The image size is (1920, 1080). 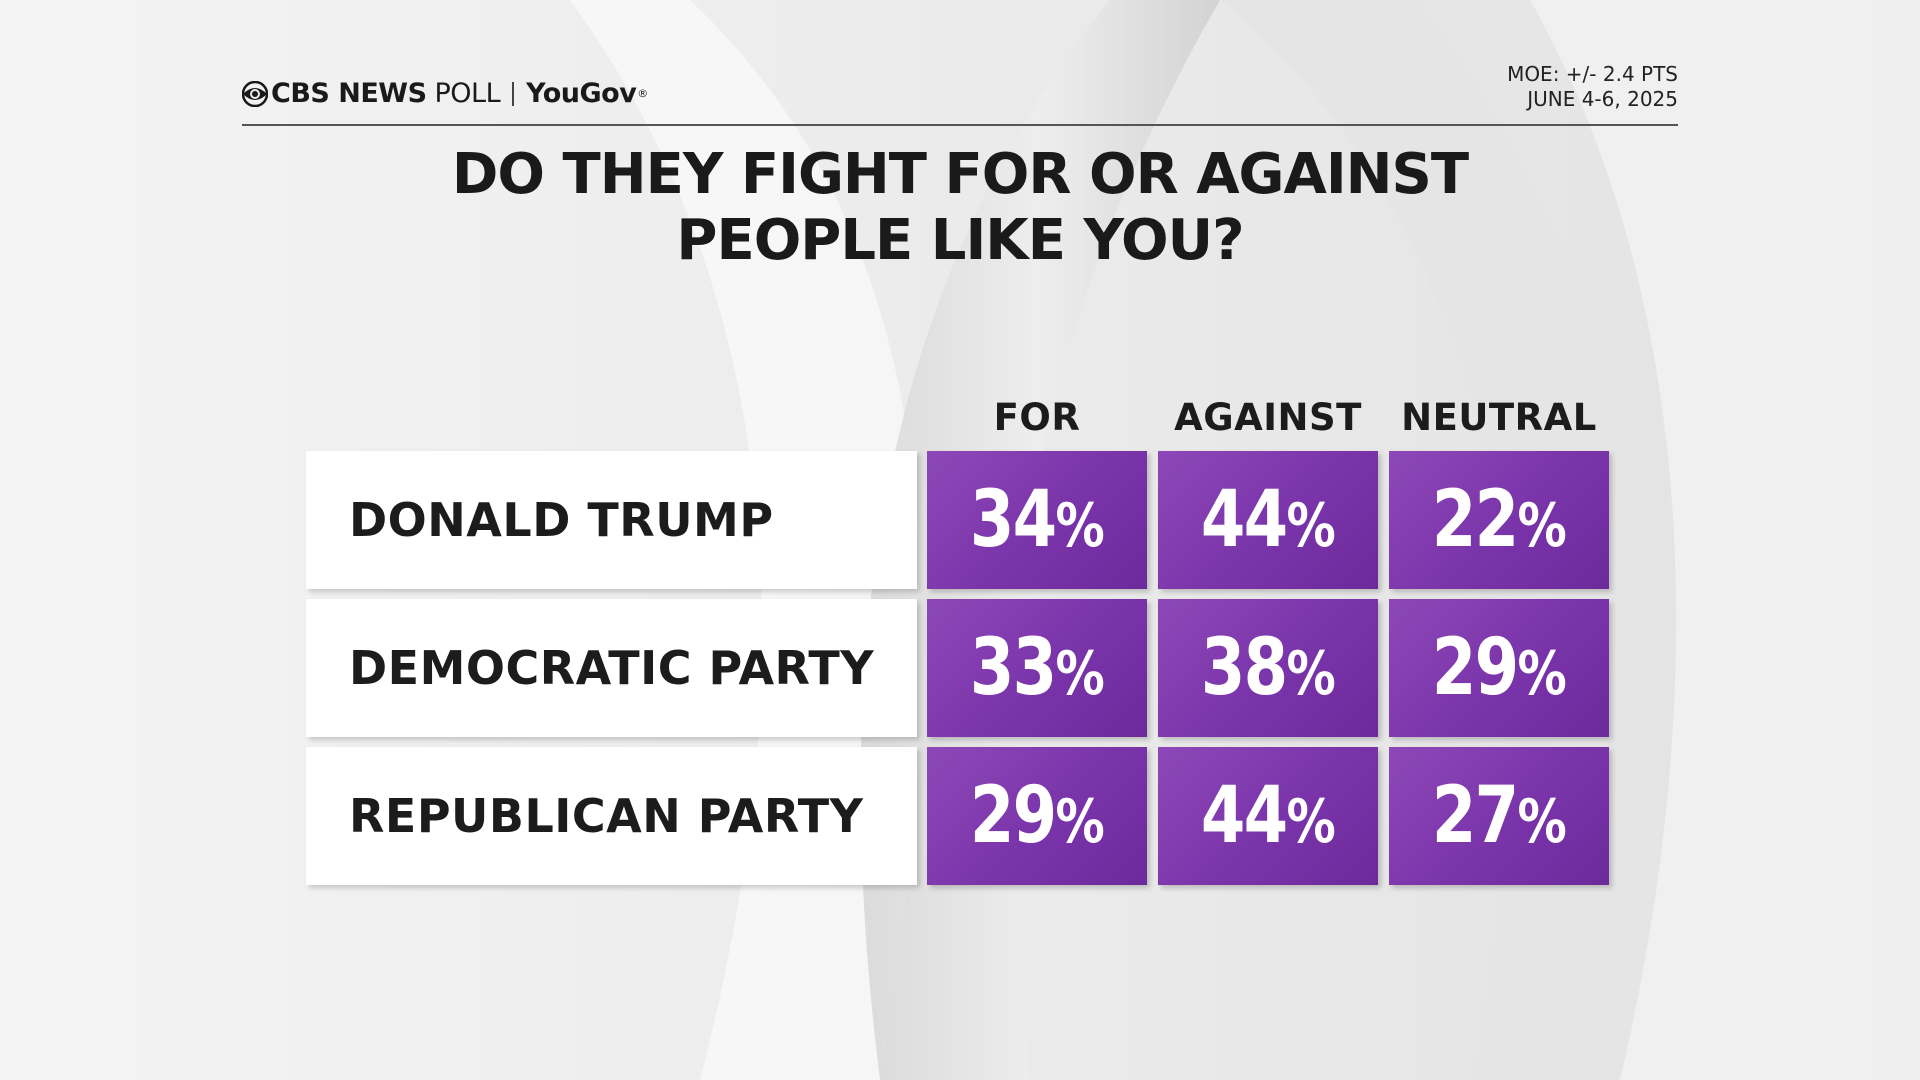 What do you see at coordinates (1474, 816) in the screenshot?
I see `value-number: 27` at bounding box center [1474, 816].